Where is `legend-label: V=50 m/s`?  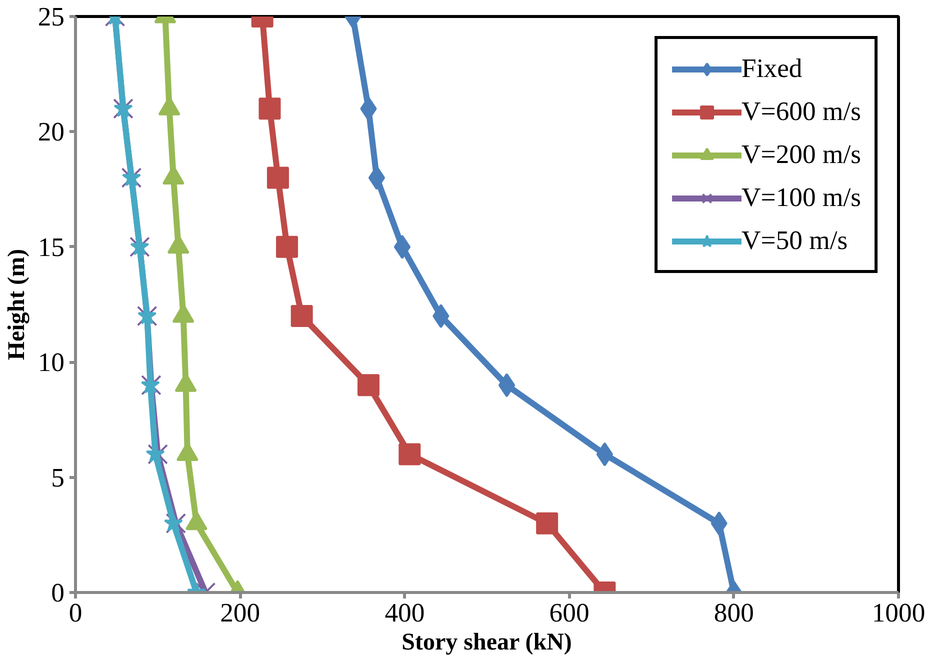
legend-label: V=50 m/s is located at coordinates (795, 240).